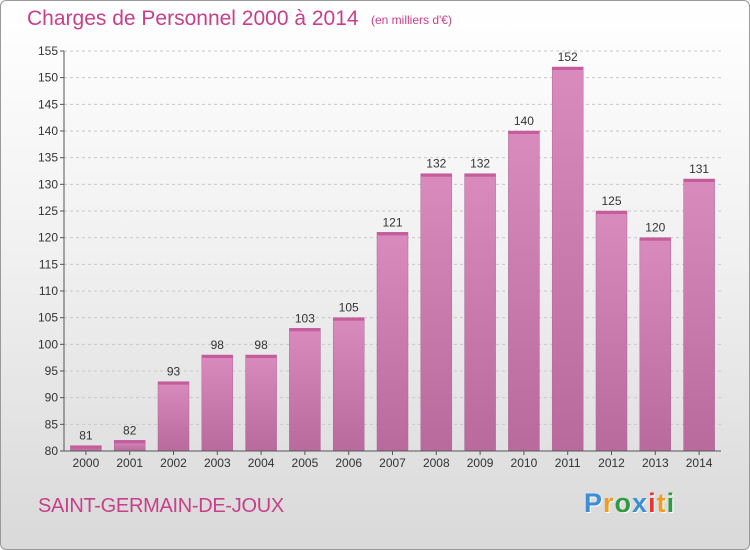  What do you see at coordinates (411, 20) in the screenshot?
I see `chart-subtitle: (en milliers d'€)` at bounding box center [411, 20].